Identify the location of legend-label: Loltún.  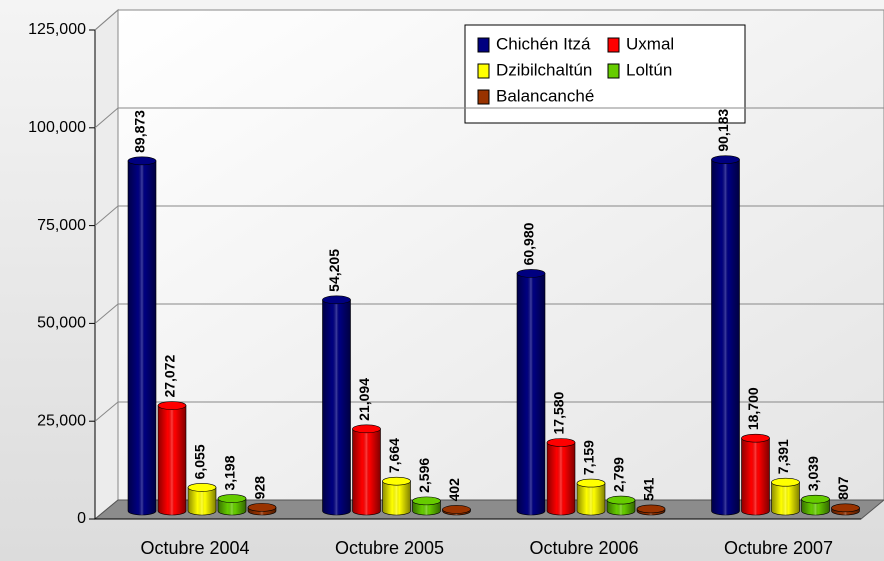
(649, 69).